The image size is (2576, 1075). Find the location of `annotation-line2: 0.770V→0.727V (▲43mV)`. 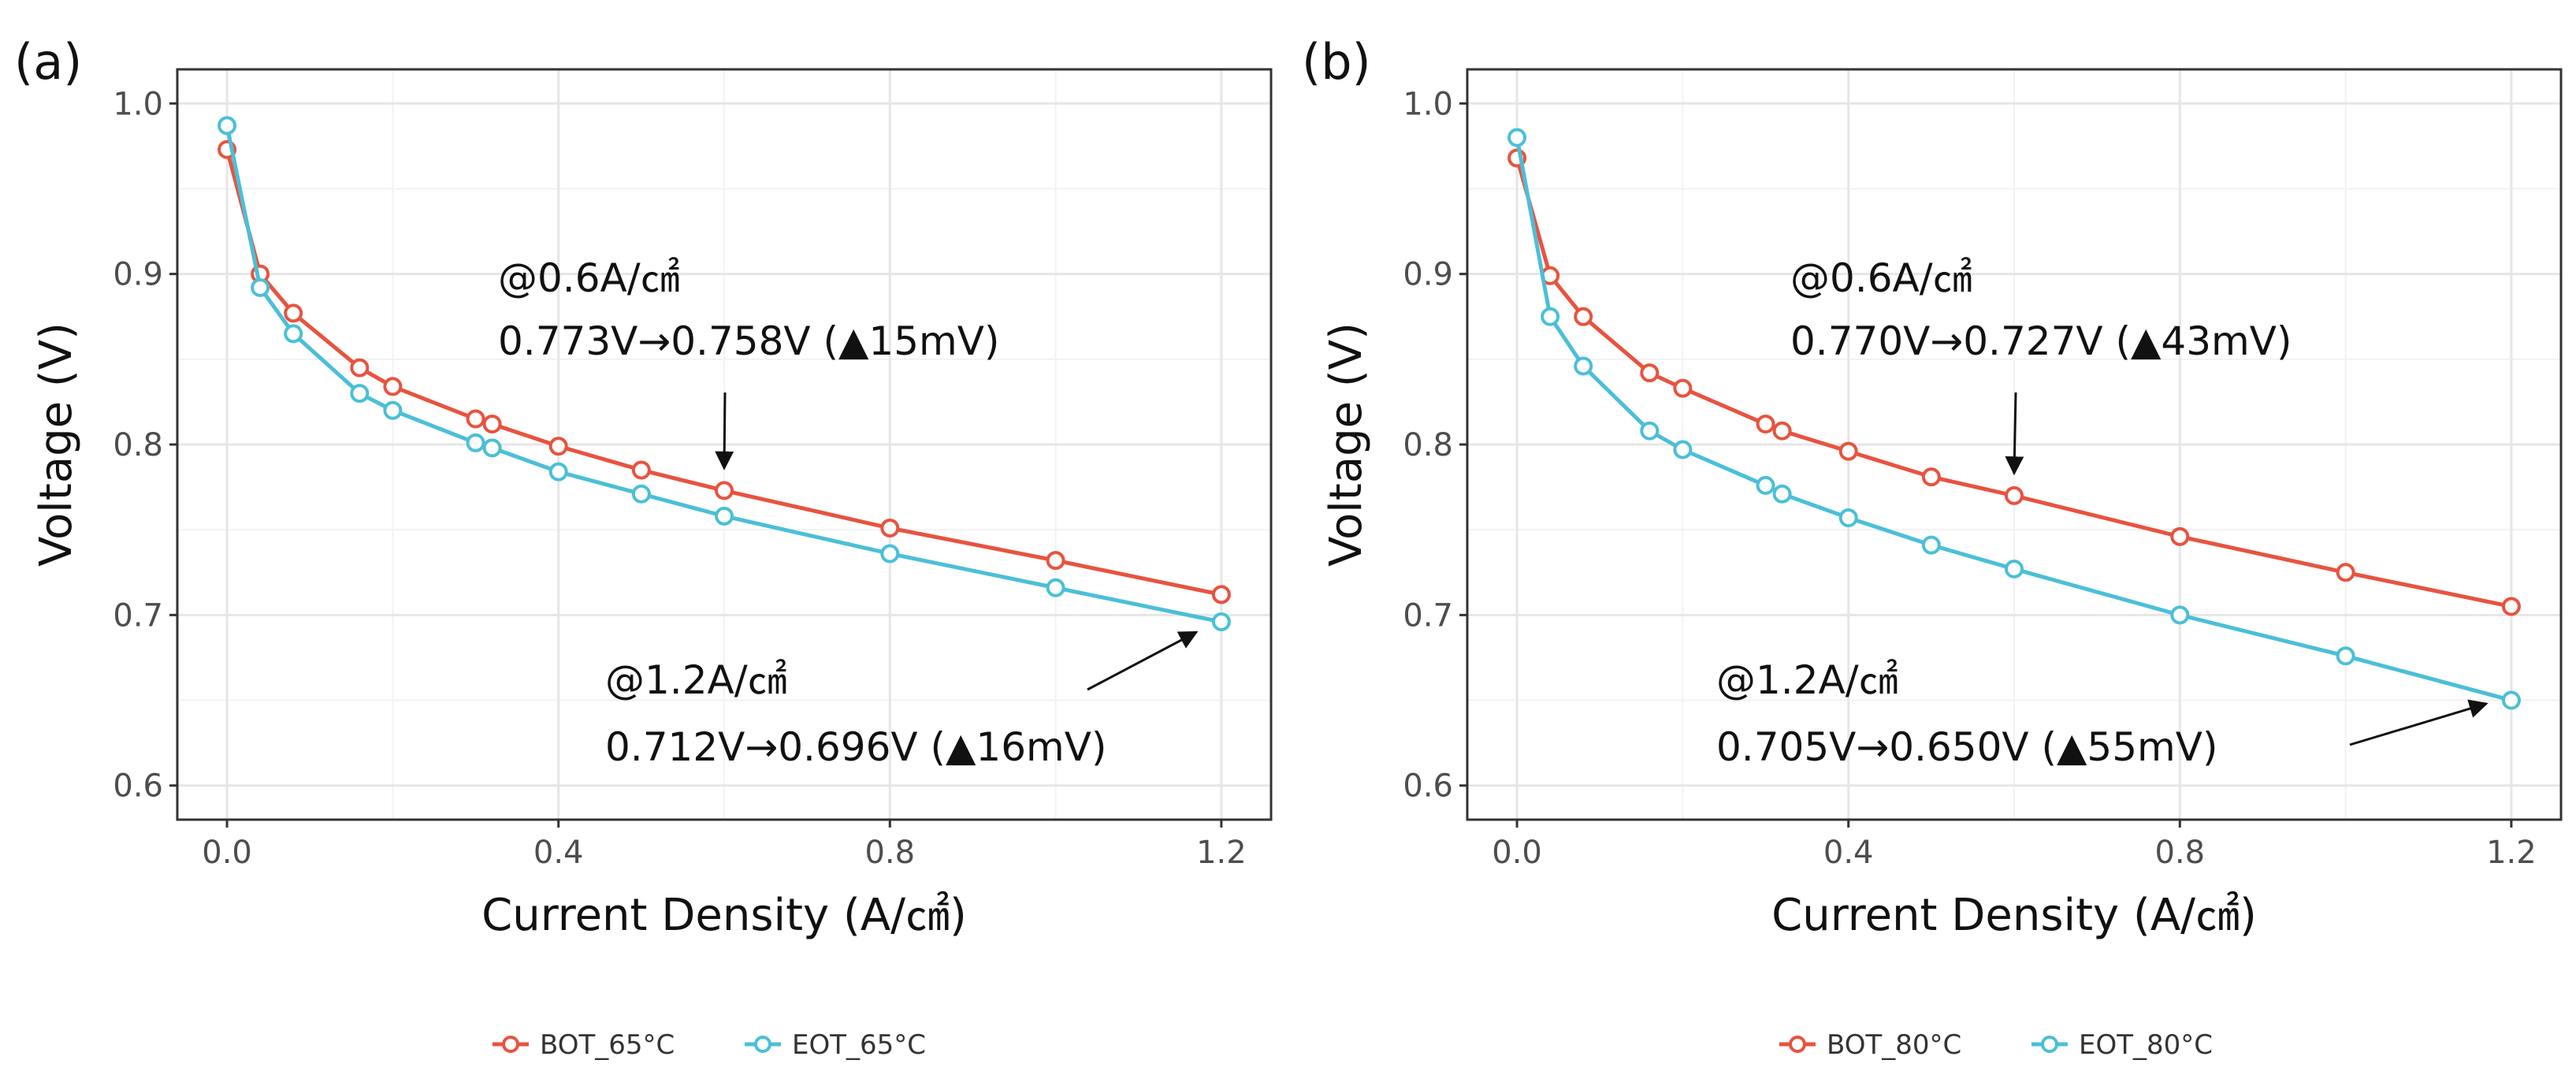

annotation-line2: 0.770V→0.727V (▲43mV) is located at coordinates (2041, 341).